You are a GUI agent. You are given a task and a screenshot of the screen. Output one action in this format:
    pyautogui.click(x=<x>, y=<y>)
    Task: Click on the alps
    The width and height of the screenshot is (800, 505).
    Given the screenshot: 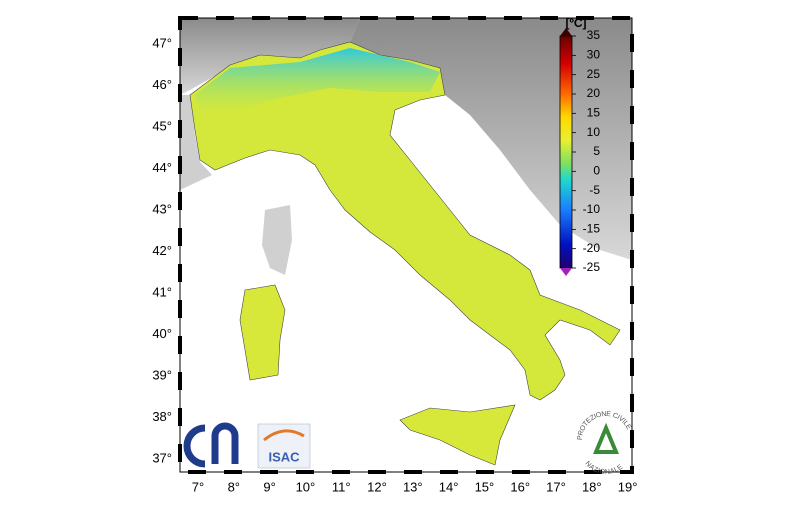 What is the action you would take?
    pyautogui.click(x=317, y=83)
    